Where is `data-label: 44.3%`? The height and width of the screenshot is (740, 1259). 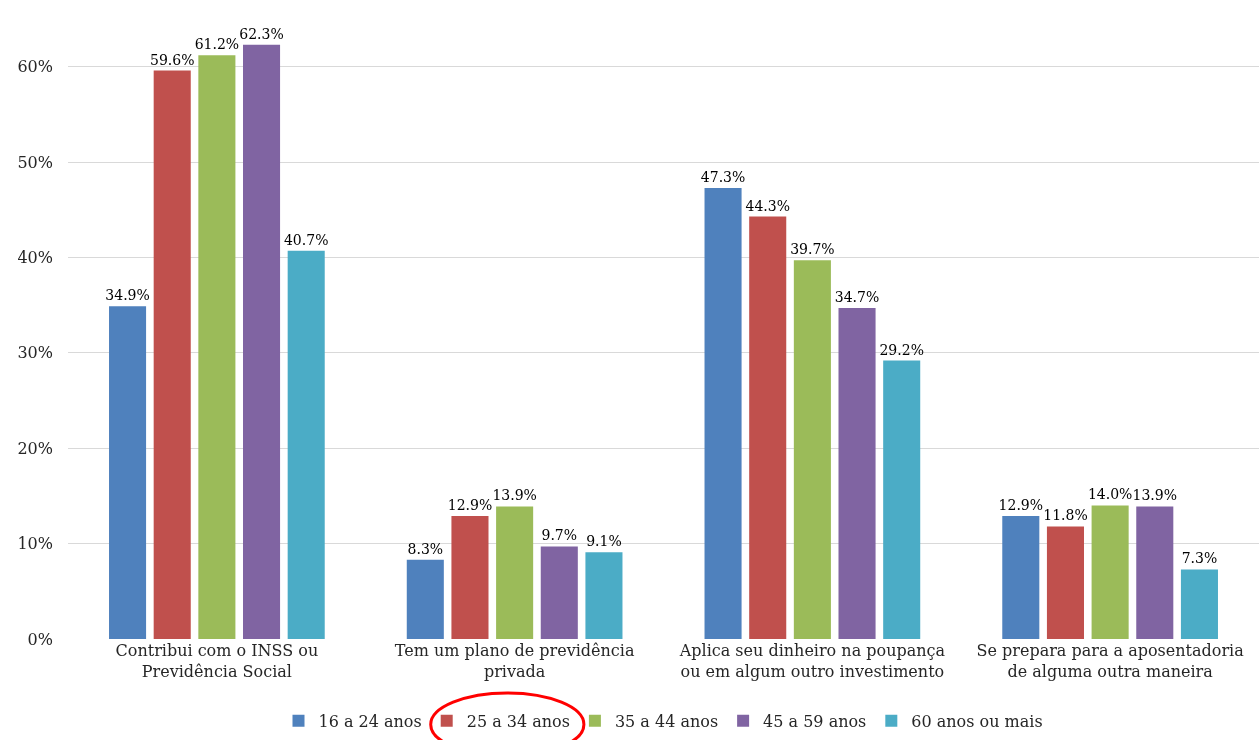
data-label: 44.3% is located at coordinates (767, 205).